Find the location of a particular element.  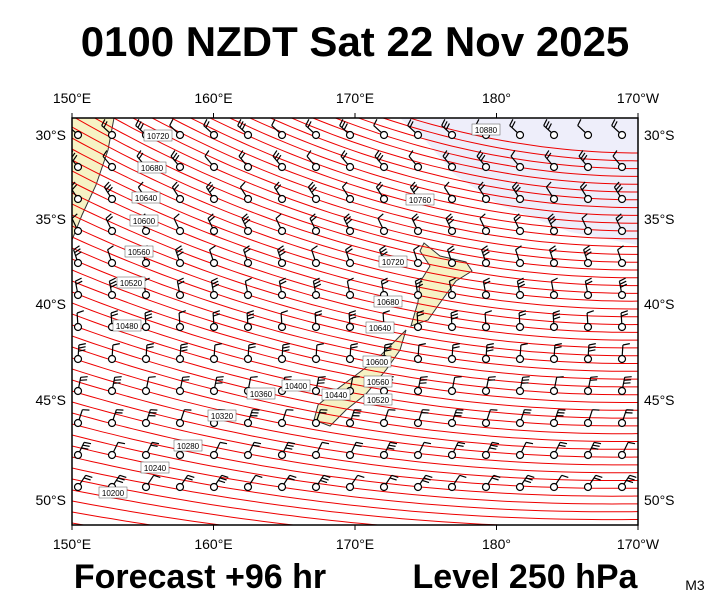

contour-label: 10720 is located at coordinates (393, 262).